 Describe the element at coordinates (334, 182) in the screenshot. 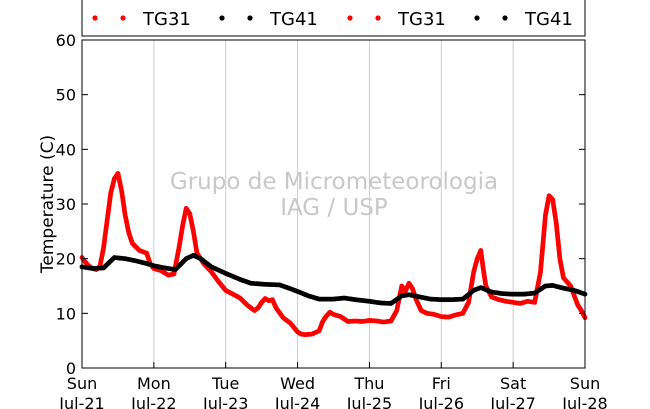

I see `watermark-line-1: Grupo de Micrometeorologia` at that location.